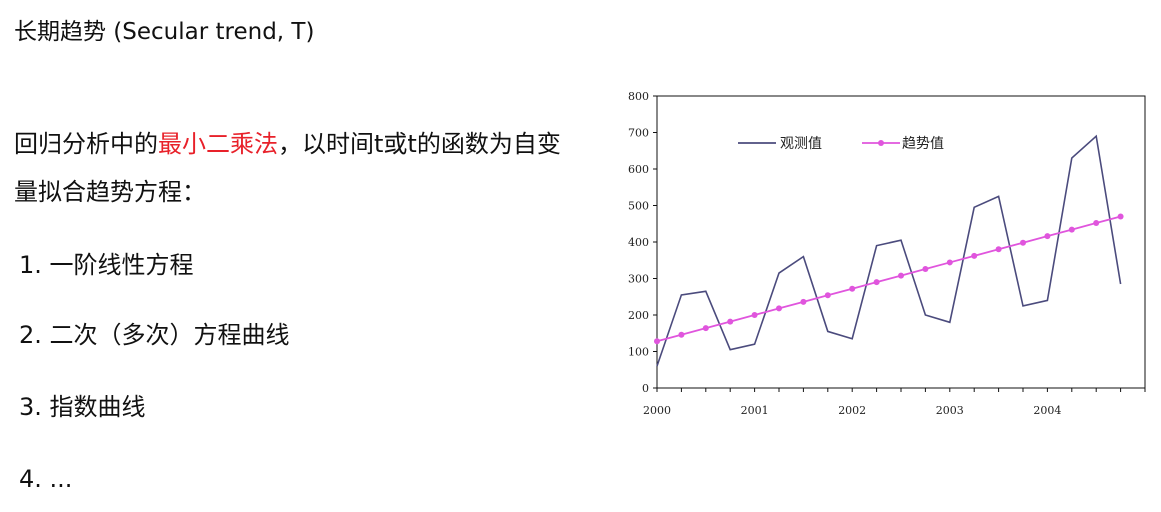 Image resolution: width=1161 pixels, height=512 pixels. I want to click on list-number: 1., so click(30, 265).